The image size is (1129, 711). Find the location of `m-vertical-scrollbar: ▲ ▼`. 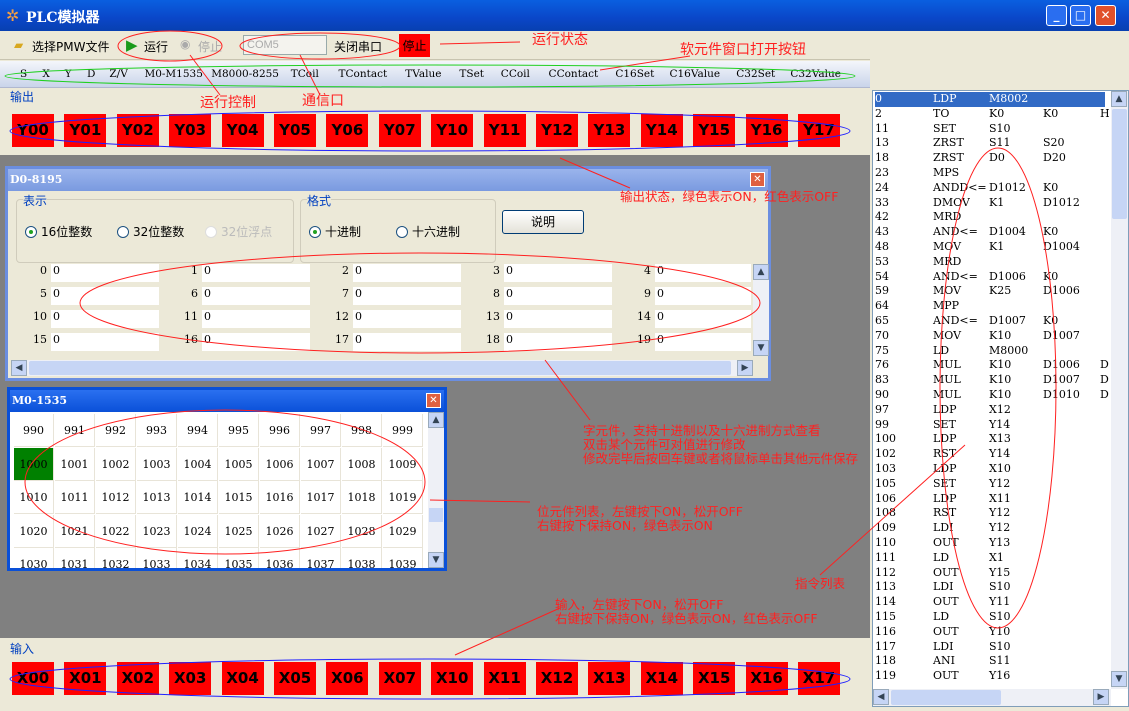

m-vertical-scrollbar: ▲ ▼ is located at coordinates (436, 490).